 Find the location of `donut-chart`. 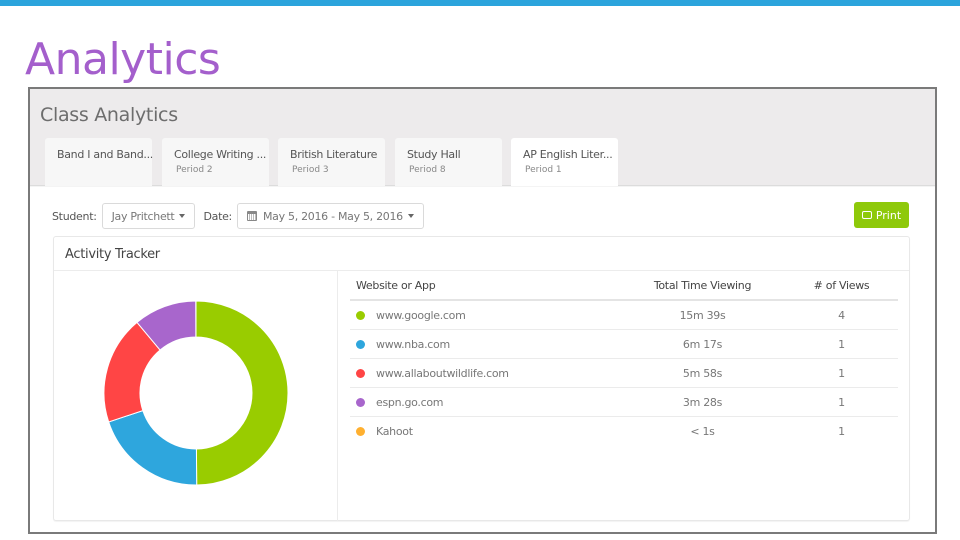

donut-chart is located at coordinates (196, 393).